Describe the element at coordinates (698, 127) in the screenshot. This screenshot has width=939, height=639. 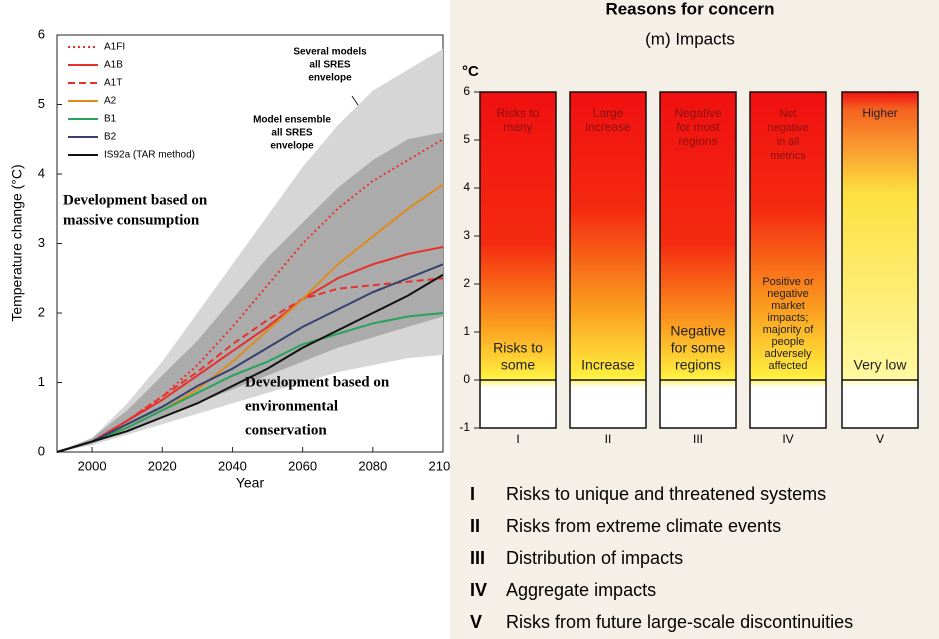
I see `bar-top-text: for most` at that location.